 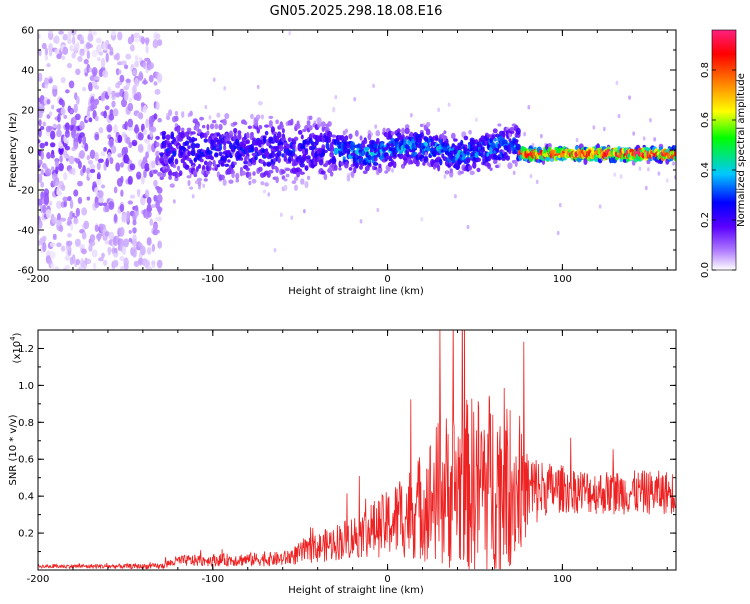 What do you see at coordinates (705, 120) in the screenshot?
I see `colorbar-tick-label: 0.6` at bounding box center [705, 120].